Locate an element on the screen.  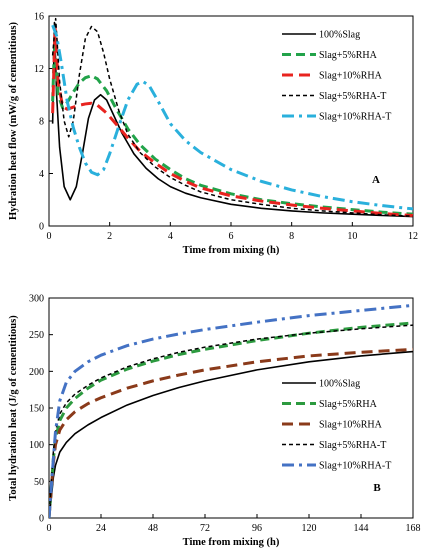
x-tick-label: 10 is located at coordinates (352, 236).